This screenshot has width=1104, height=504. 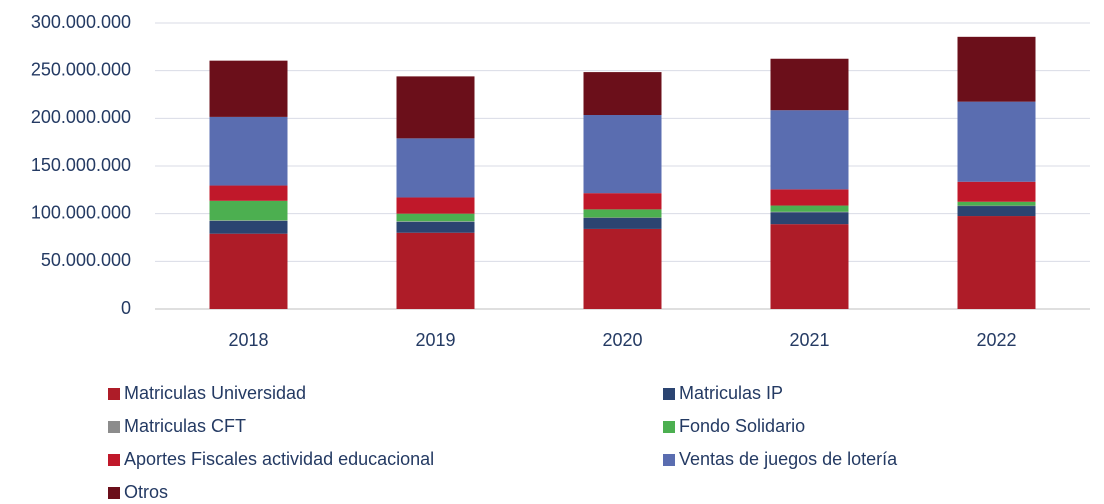 I want to click on y-tick-label: 100.000.000, so click(x=81, y=212).